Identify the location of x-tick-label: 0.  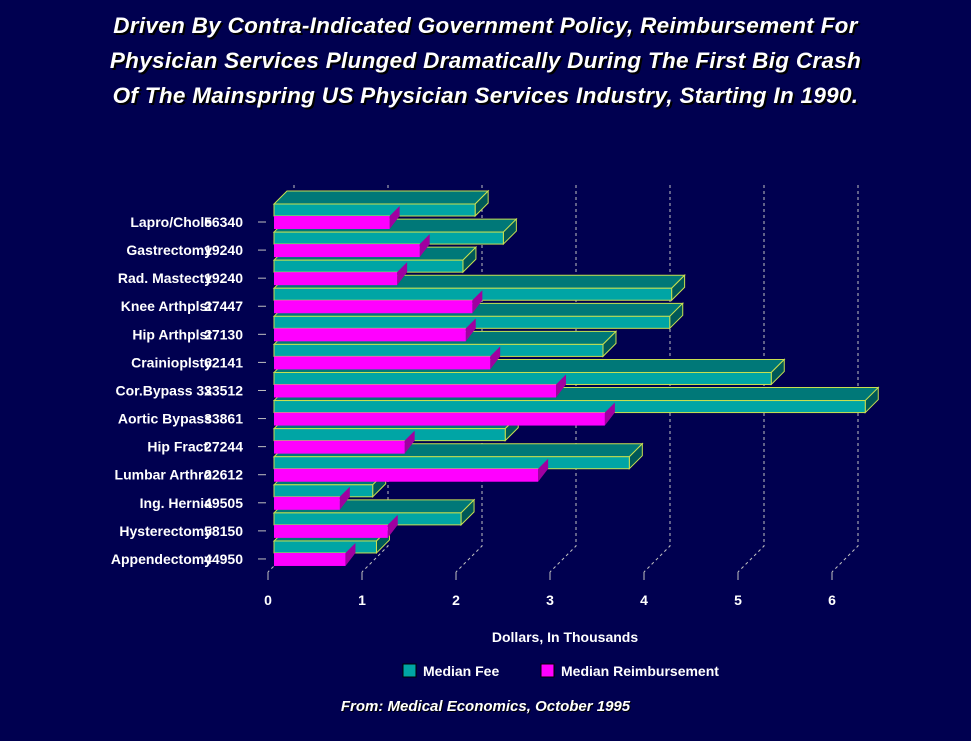
(268, 600).